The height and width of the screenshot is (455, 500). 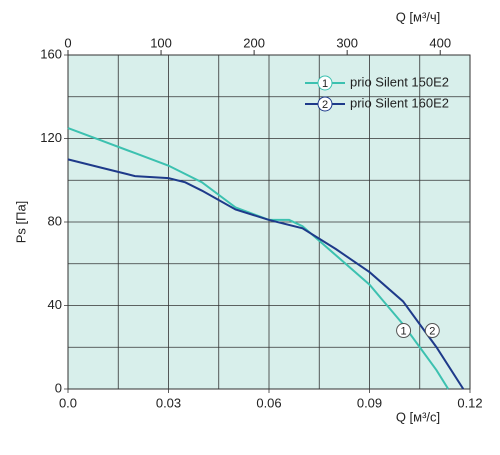 What do you see at coordinates (168, 402) in the screenshot?
I see `x-tick-label: 0.03` at bounding box center [168, 402].